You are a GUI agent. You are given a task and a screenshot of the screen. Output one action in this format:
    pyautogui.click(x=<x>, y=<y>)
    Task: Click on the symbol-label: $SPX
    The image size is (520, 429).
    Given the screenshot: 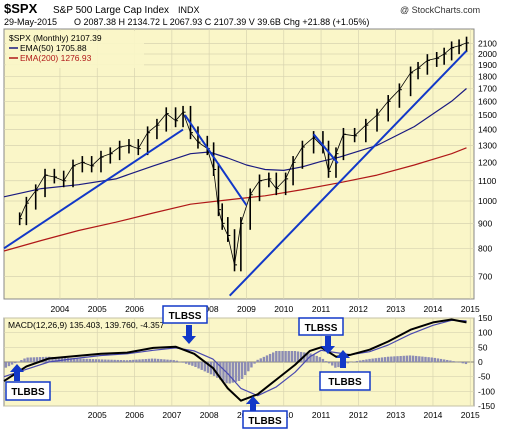 What is the action you would take?
    pyautogui.click(x=21, y=8)
    